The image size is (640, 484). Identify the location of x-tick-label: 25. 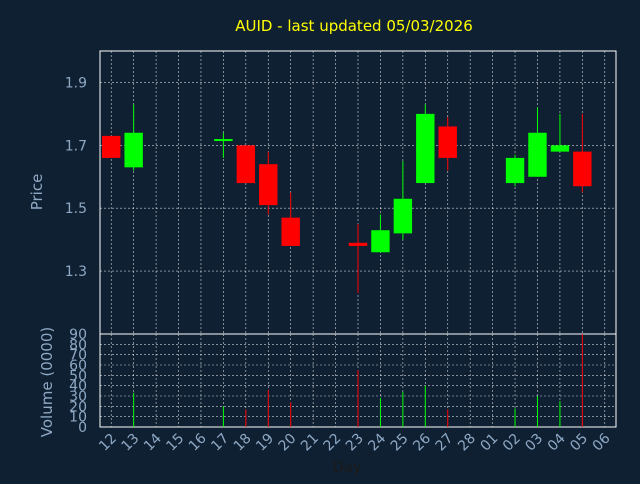
(400, 443).